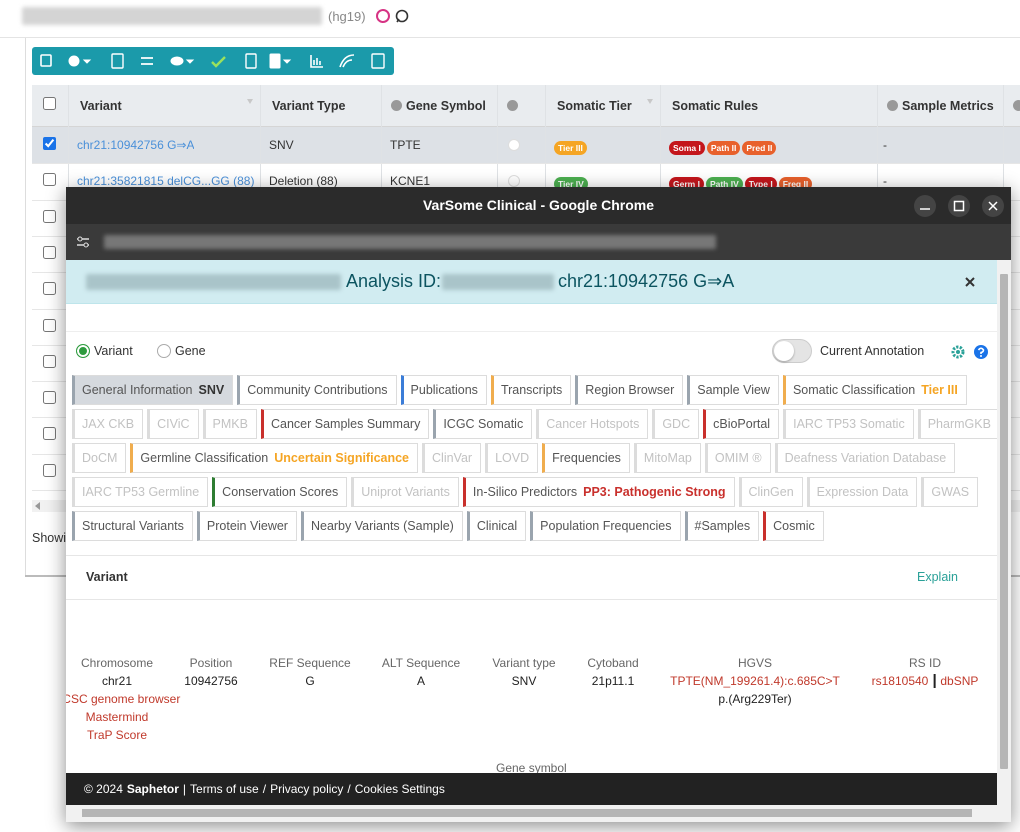  What do you see at coordinates (309, 106) in the screenshot?
I see `column-header: Variant Type` at bounding box center [309, 106].